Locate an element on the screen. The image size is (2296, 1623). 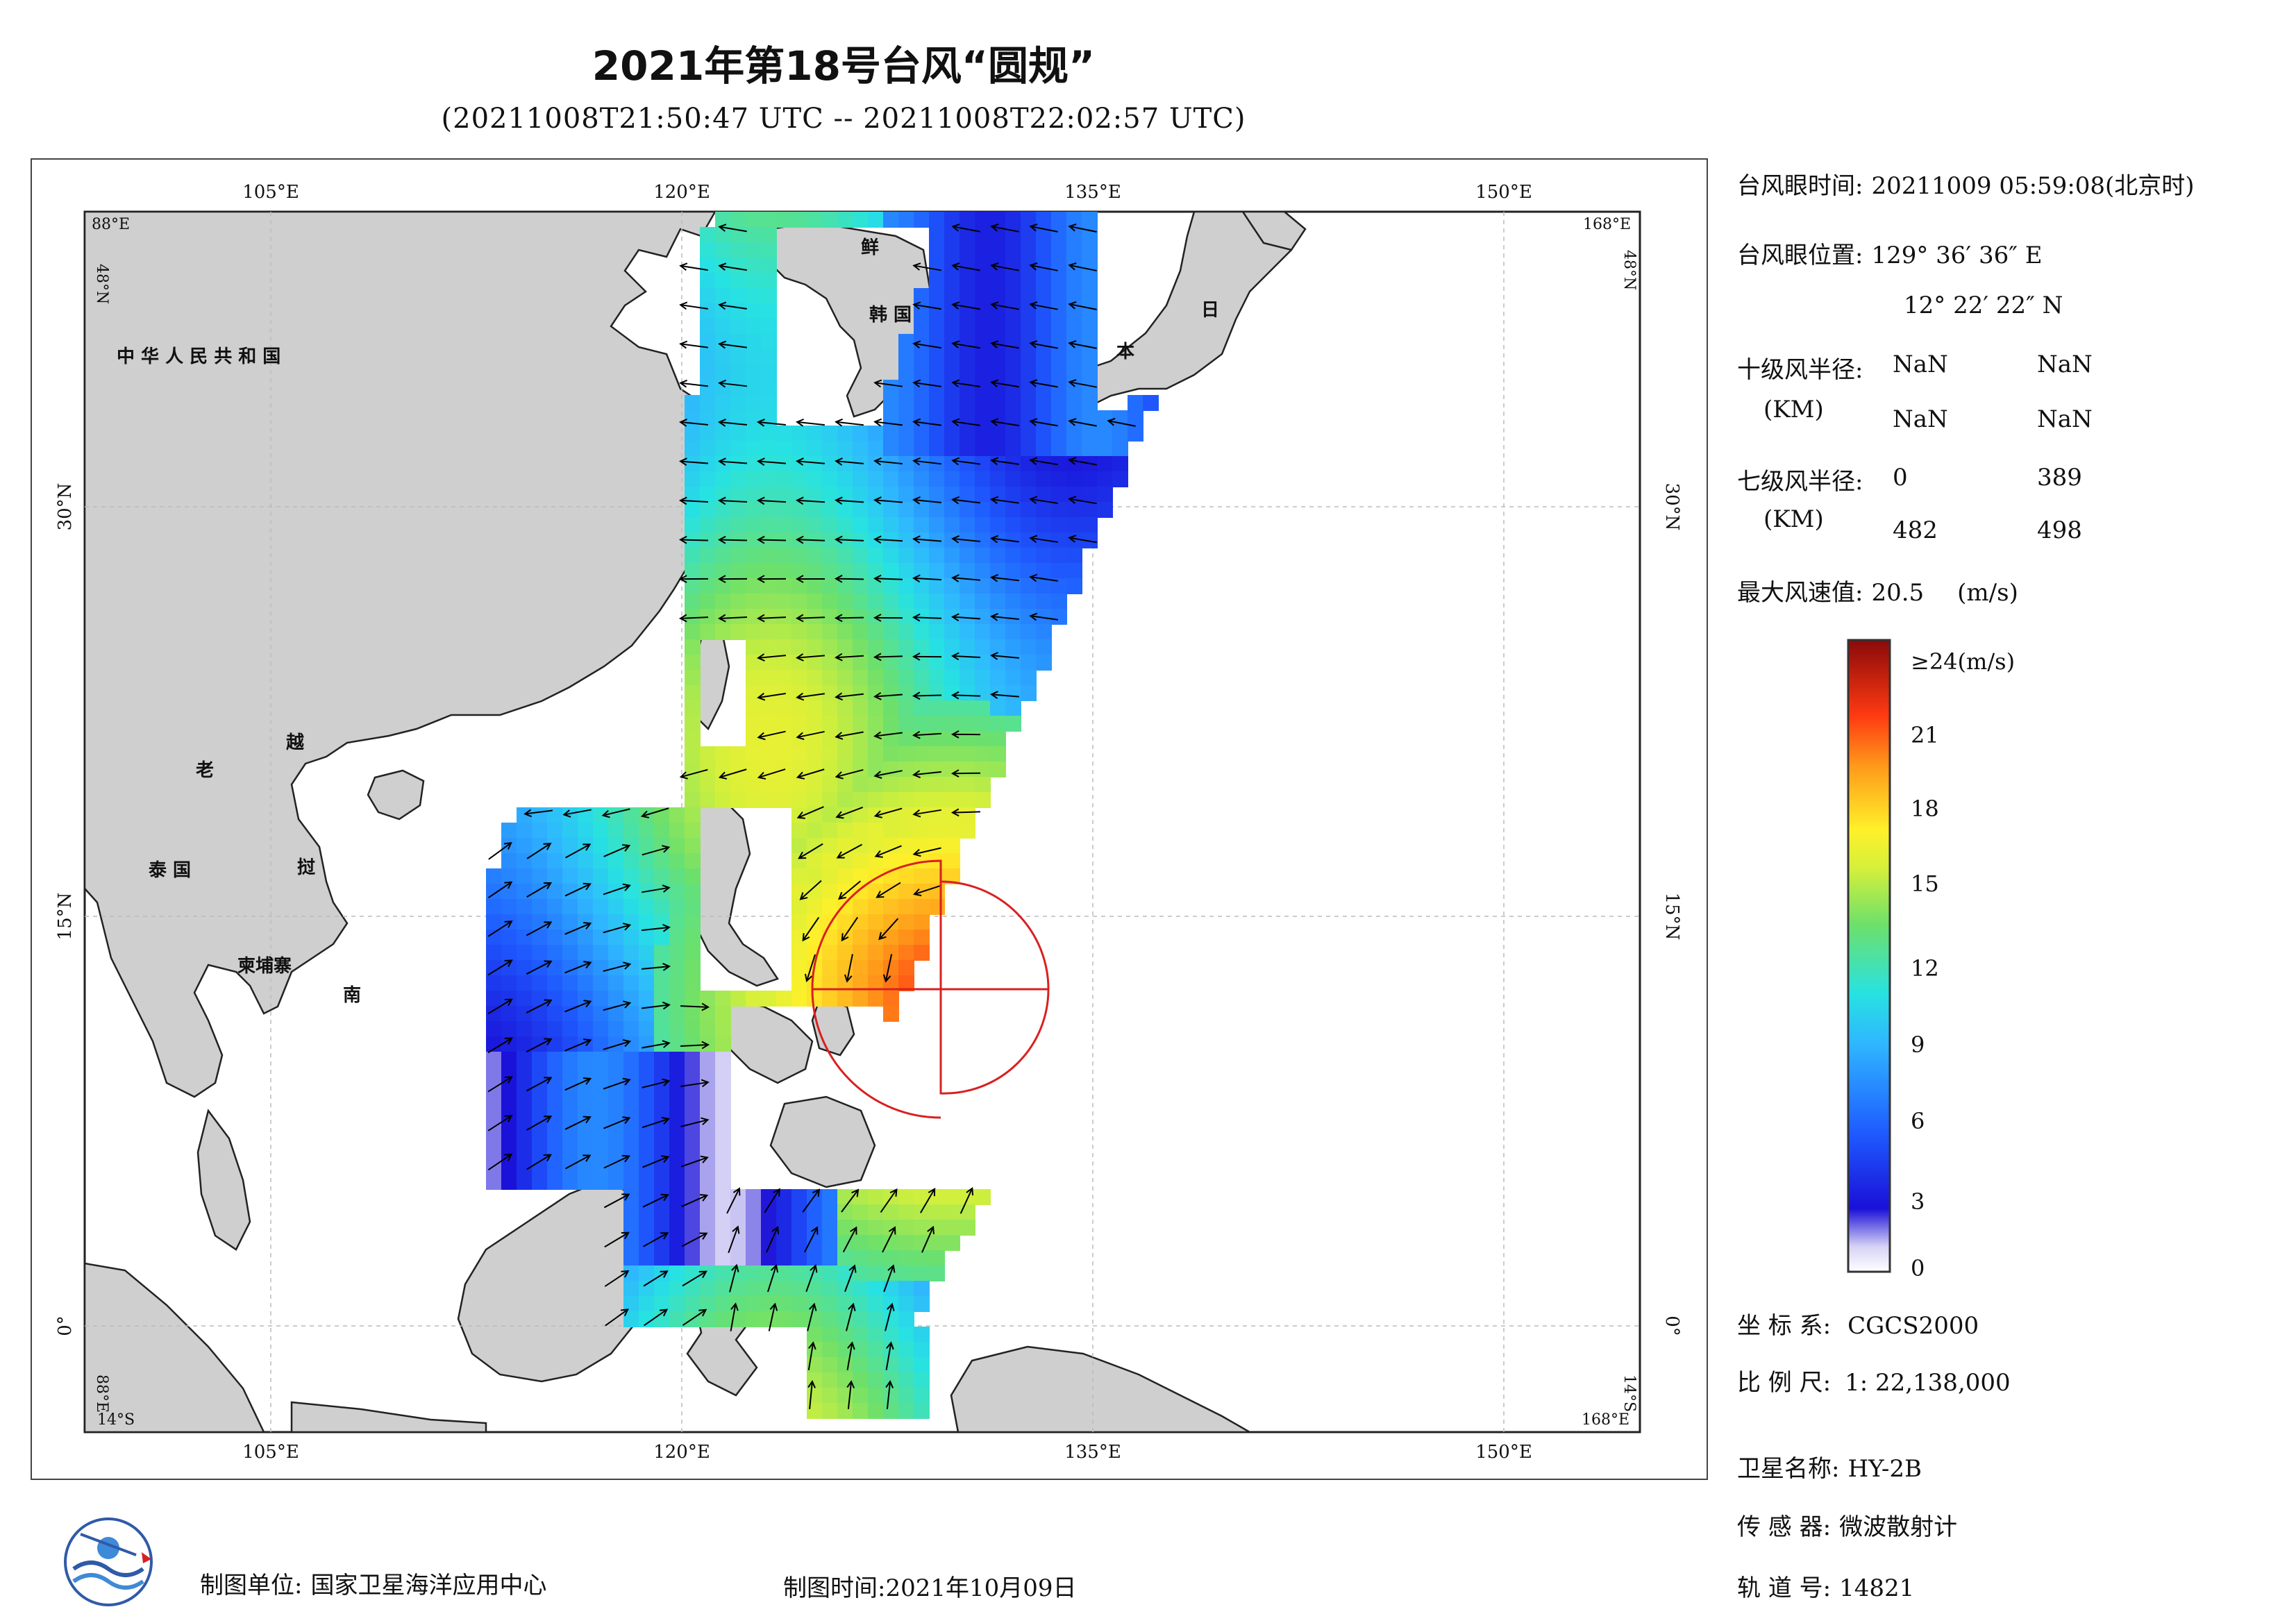
legend-tick-21: 21 is located at coordinates (1925, 735).